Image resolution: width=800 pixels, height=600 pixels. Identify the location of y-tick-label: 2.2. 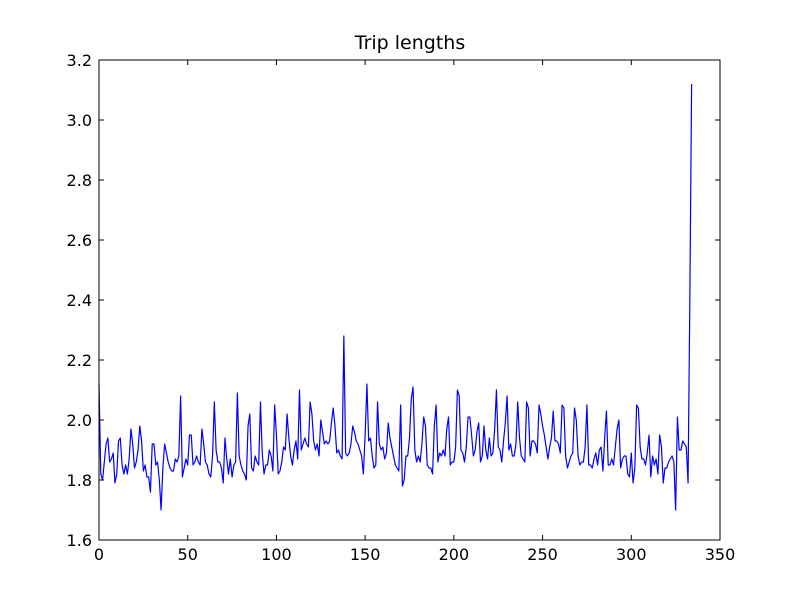
(79, 360).